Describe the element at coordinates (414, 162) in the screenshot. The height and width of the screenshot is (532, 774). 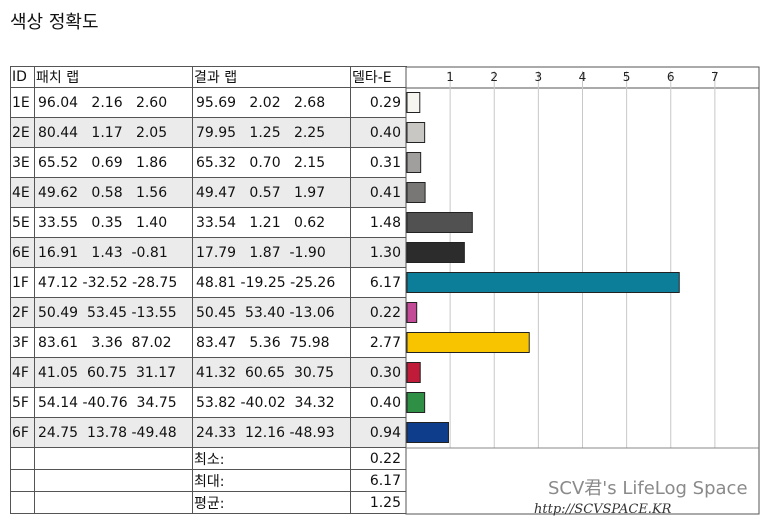
I see `bar-3E` at that location.